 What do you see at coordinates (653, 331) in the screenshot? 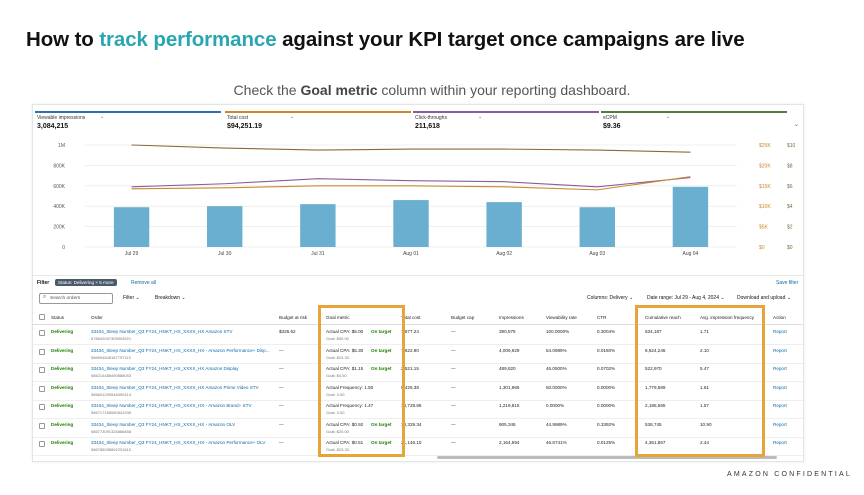
I see `cumulative-reach-cell: 634,187` at bounding box center [653, 331].